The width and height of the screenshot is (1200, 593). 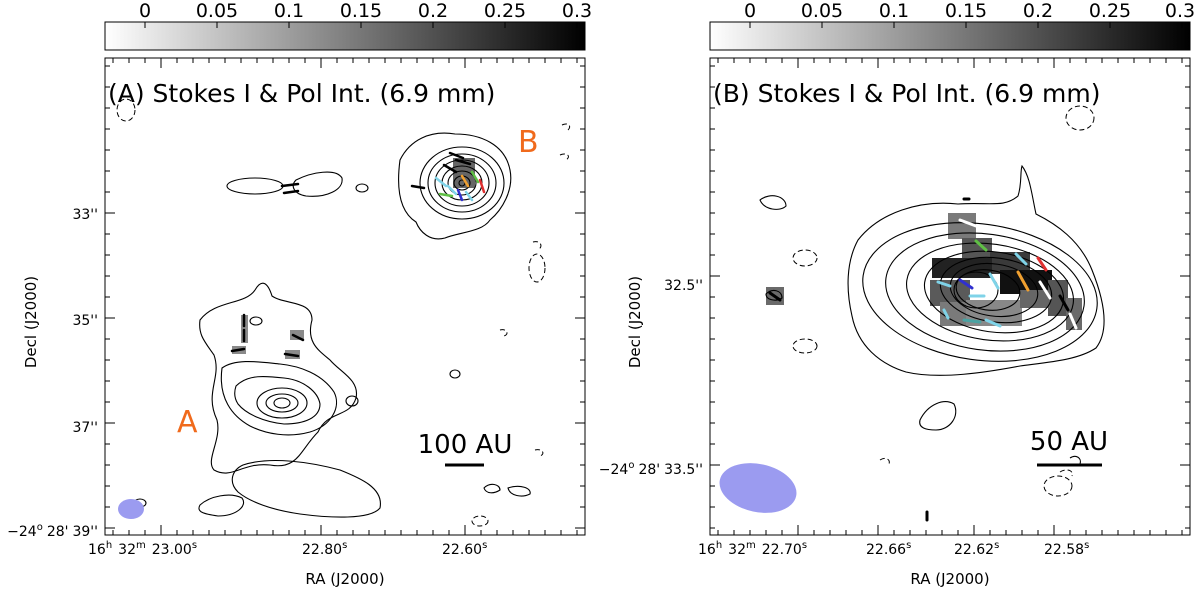 What do you see at coordinates (344, 579) in the screenshot?
I see `x-axis-label-a: RA (J2000)` at bounding box center [344, 579].